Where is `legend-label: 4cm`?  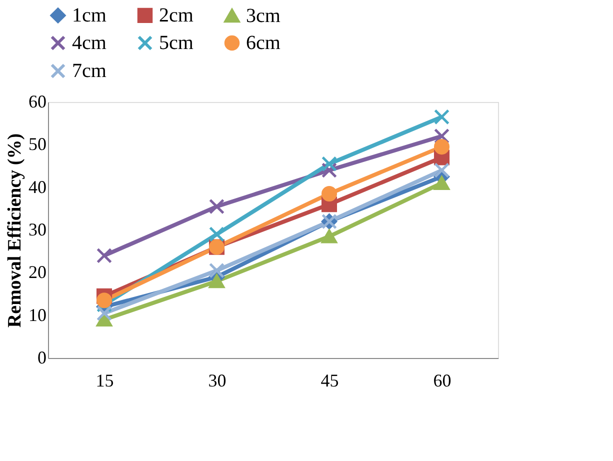 legend-label: 4cm is located at coordinates (89, 43).